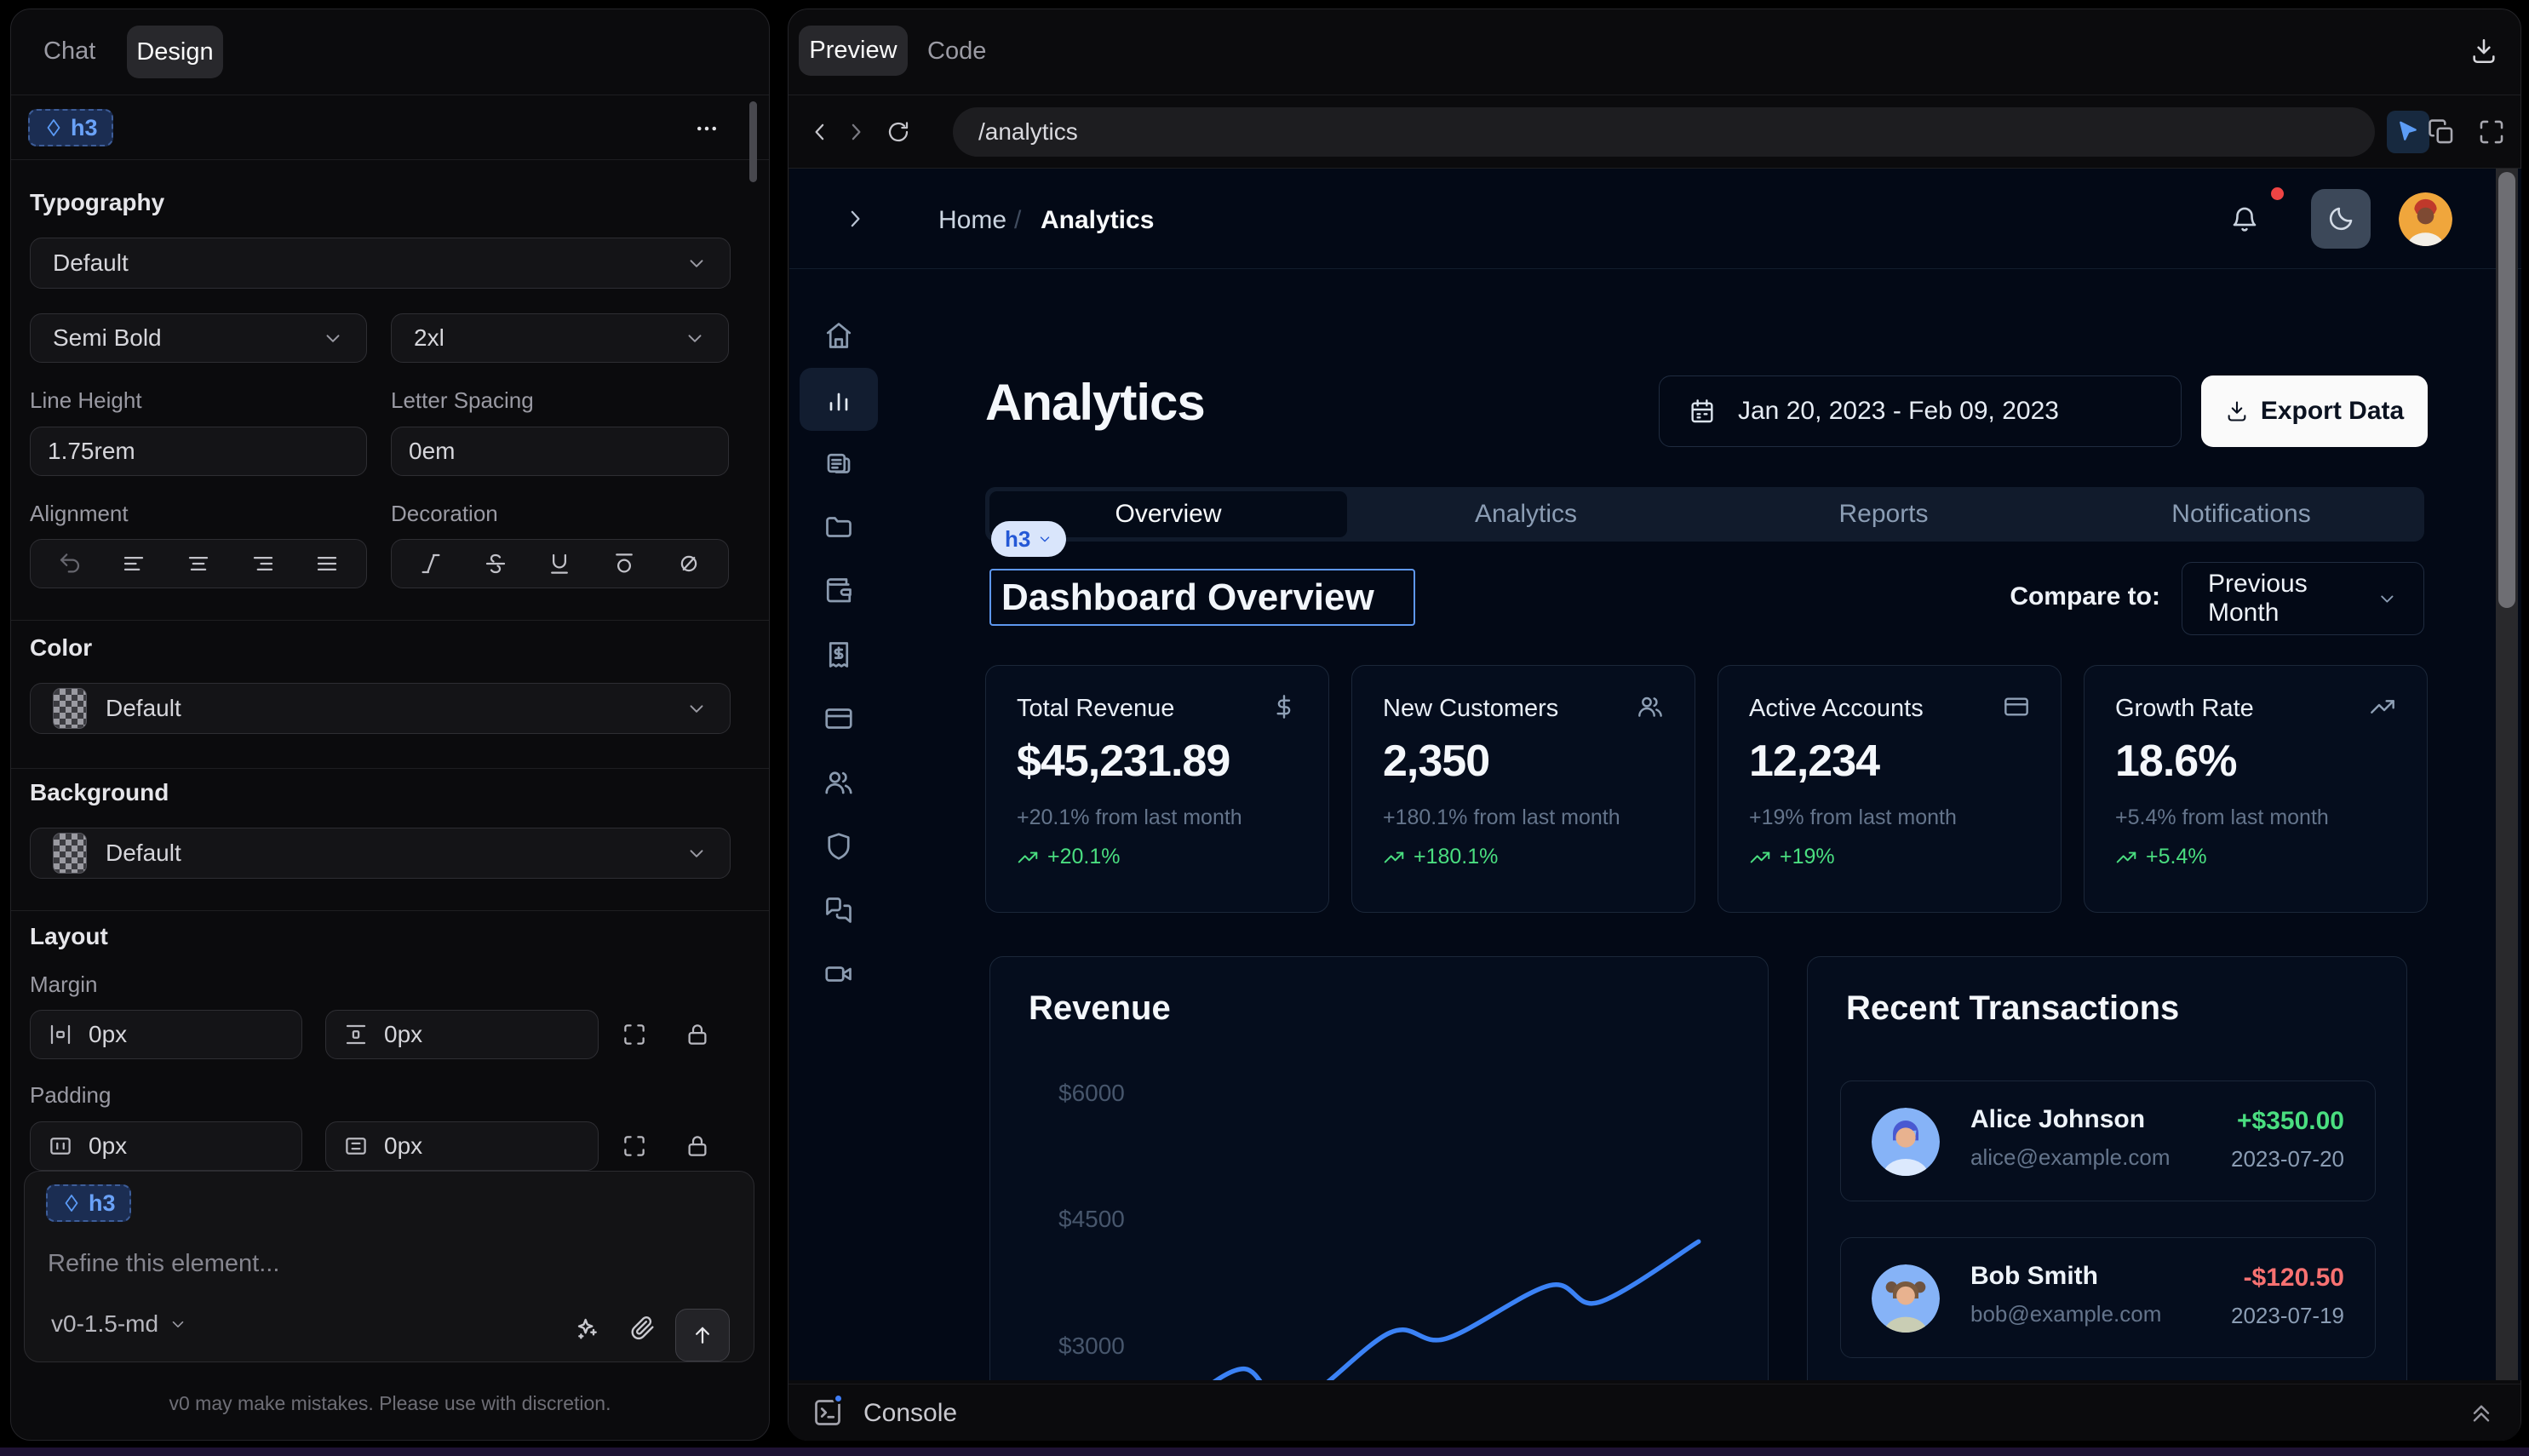  I want to click on align-center-icon, so click(198, 563).